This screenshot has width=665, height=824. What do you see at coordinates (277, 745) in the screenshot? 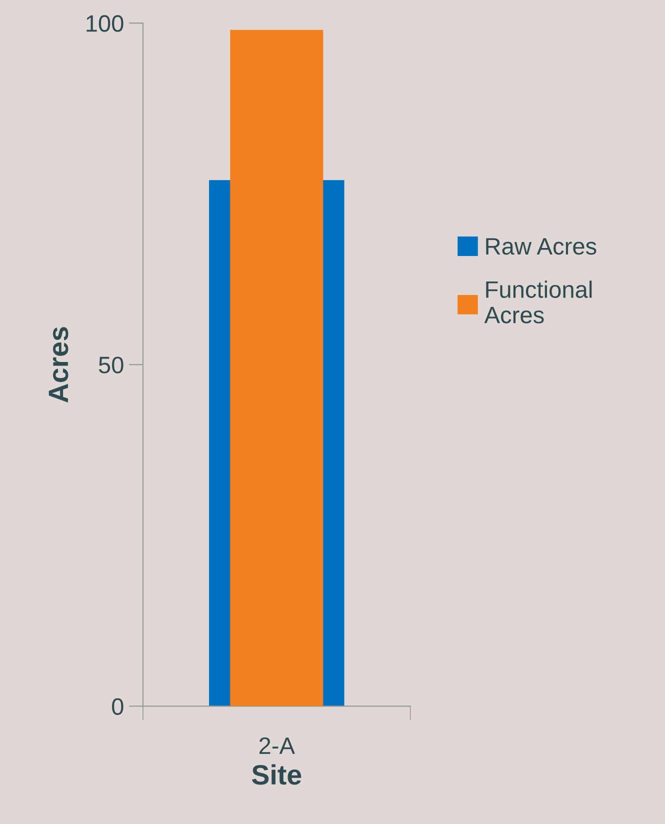
I see `x-tick-label: 2-A` at bounding box center [277, 745].